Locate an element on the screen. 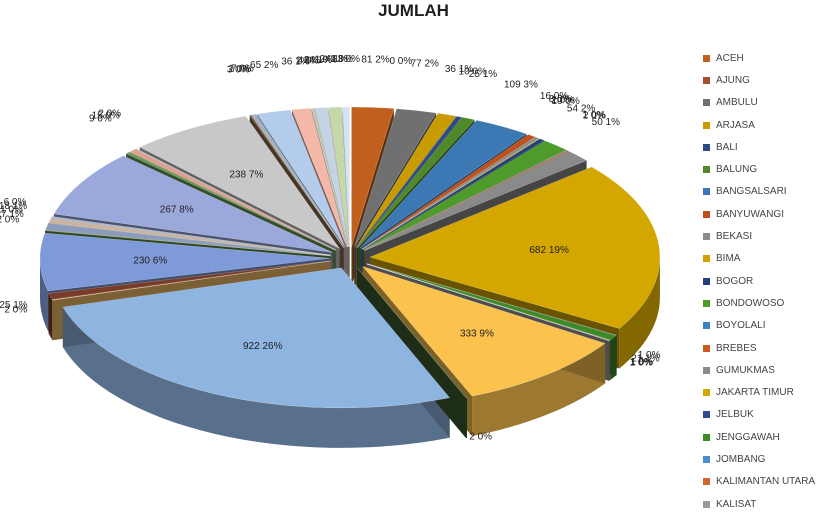 The height and width of the screenshot is (515, 832). data-label: 81 2% is located at coordinates (375, 60).